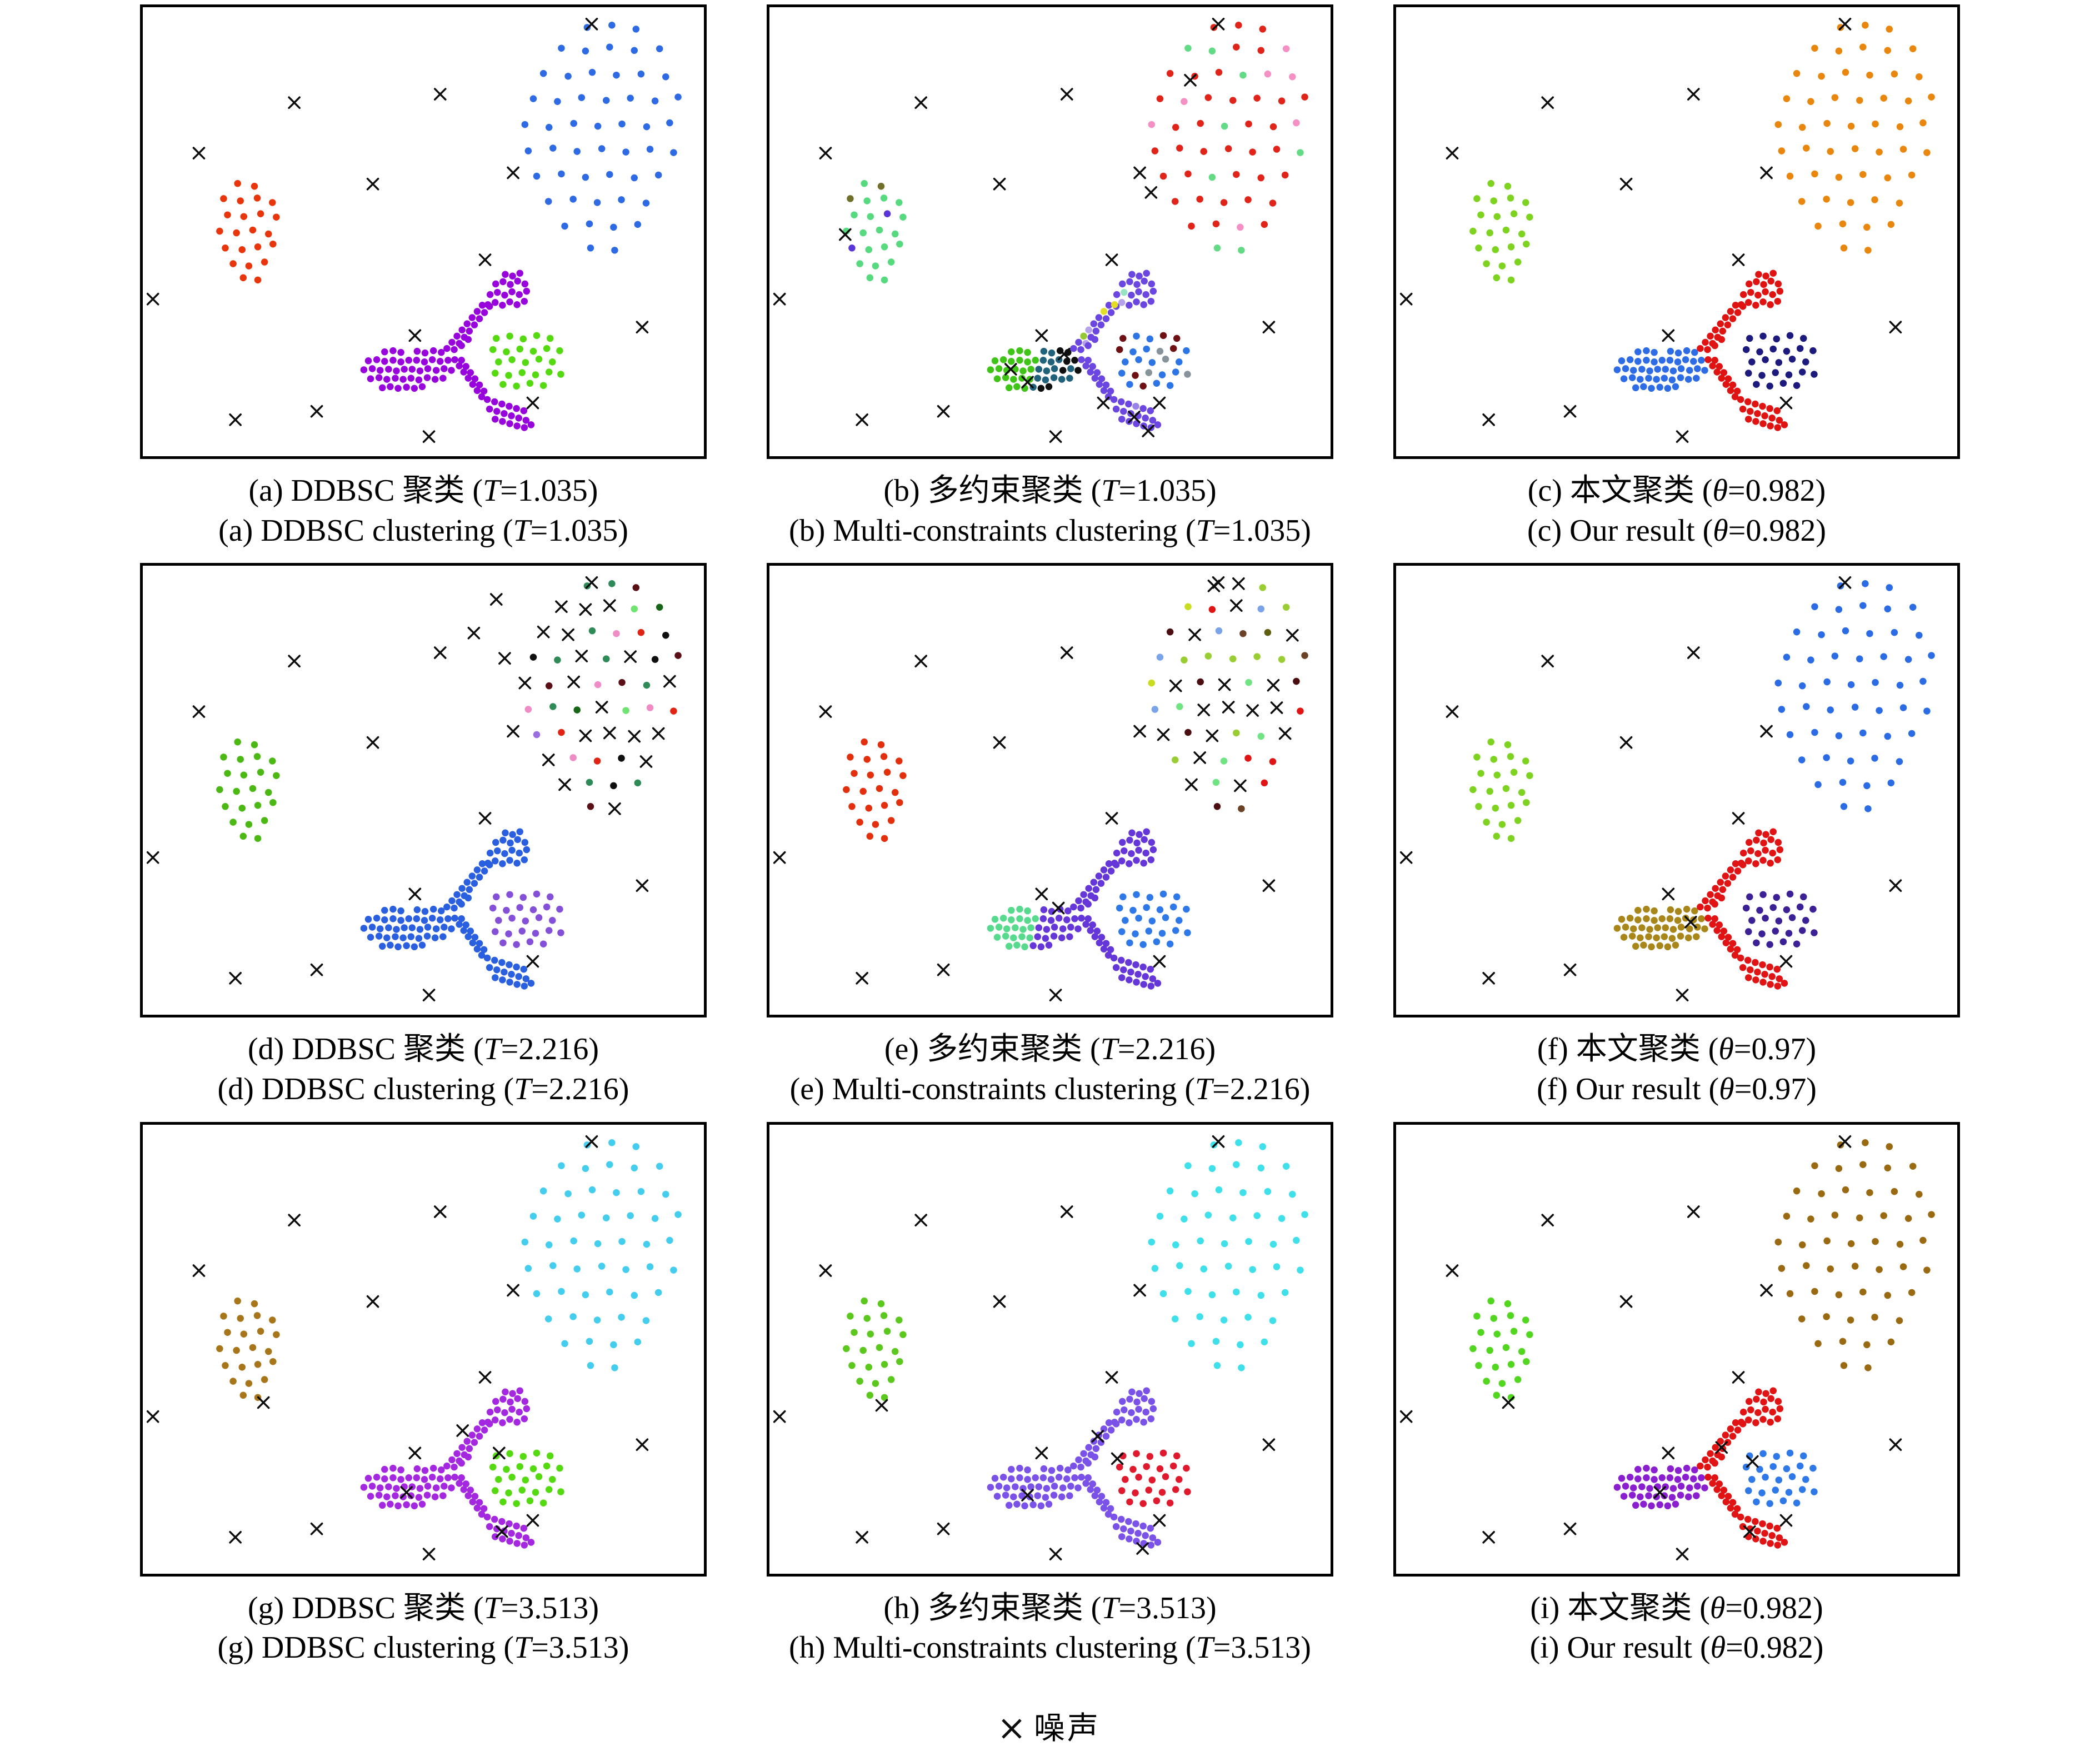 The height and width of the screenshot is (1756, 2100). Describe the element at coordinates (992, 1049) in the screenshot. I see `caption-text: (e) 多约束聚类 (` at that location.